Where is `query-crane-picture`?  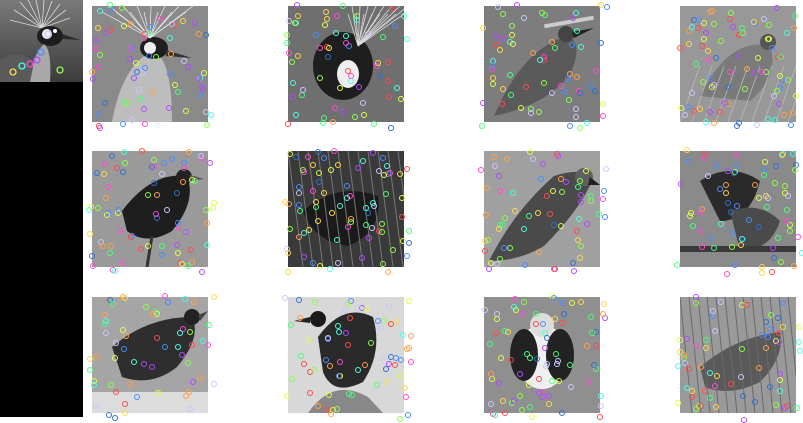
query-crane-picture is located at coordinates (41, 41).